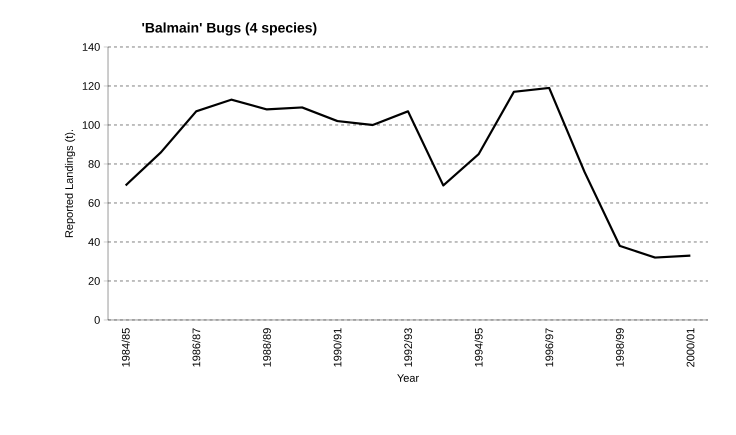 The width and height of the screenshot is (736, 435). I want to click on x-tick-label: 1998/99, so click(620, 347).